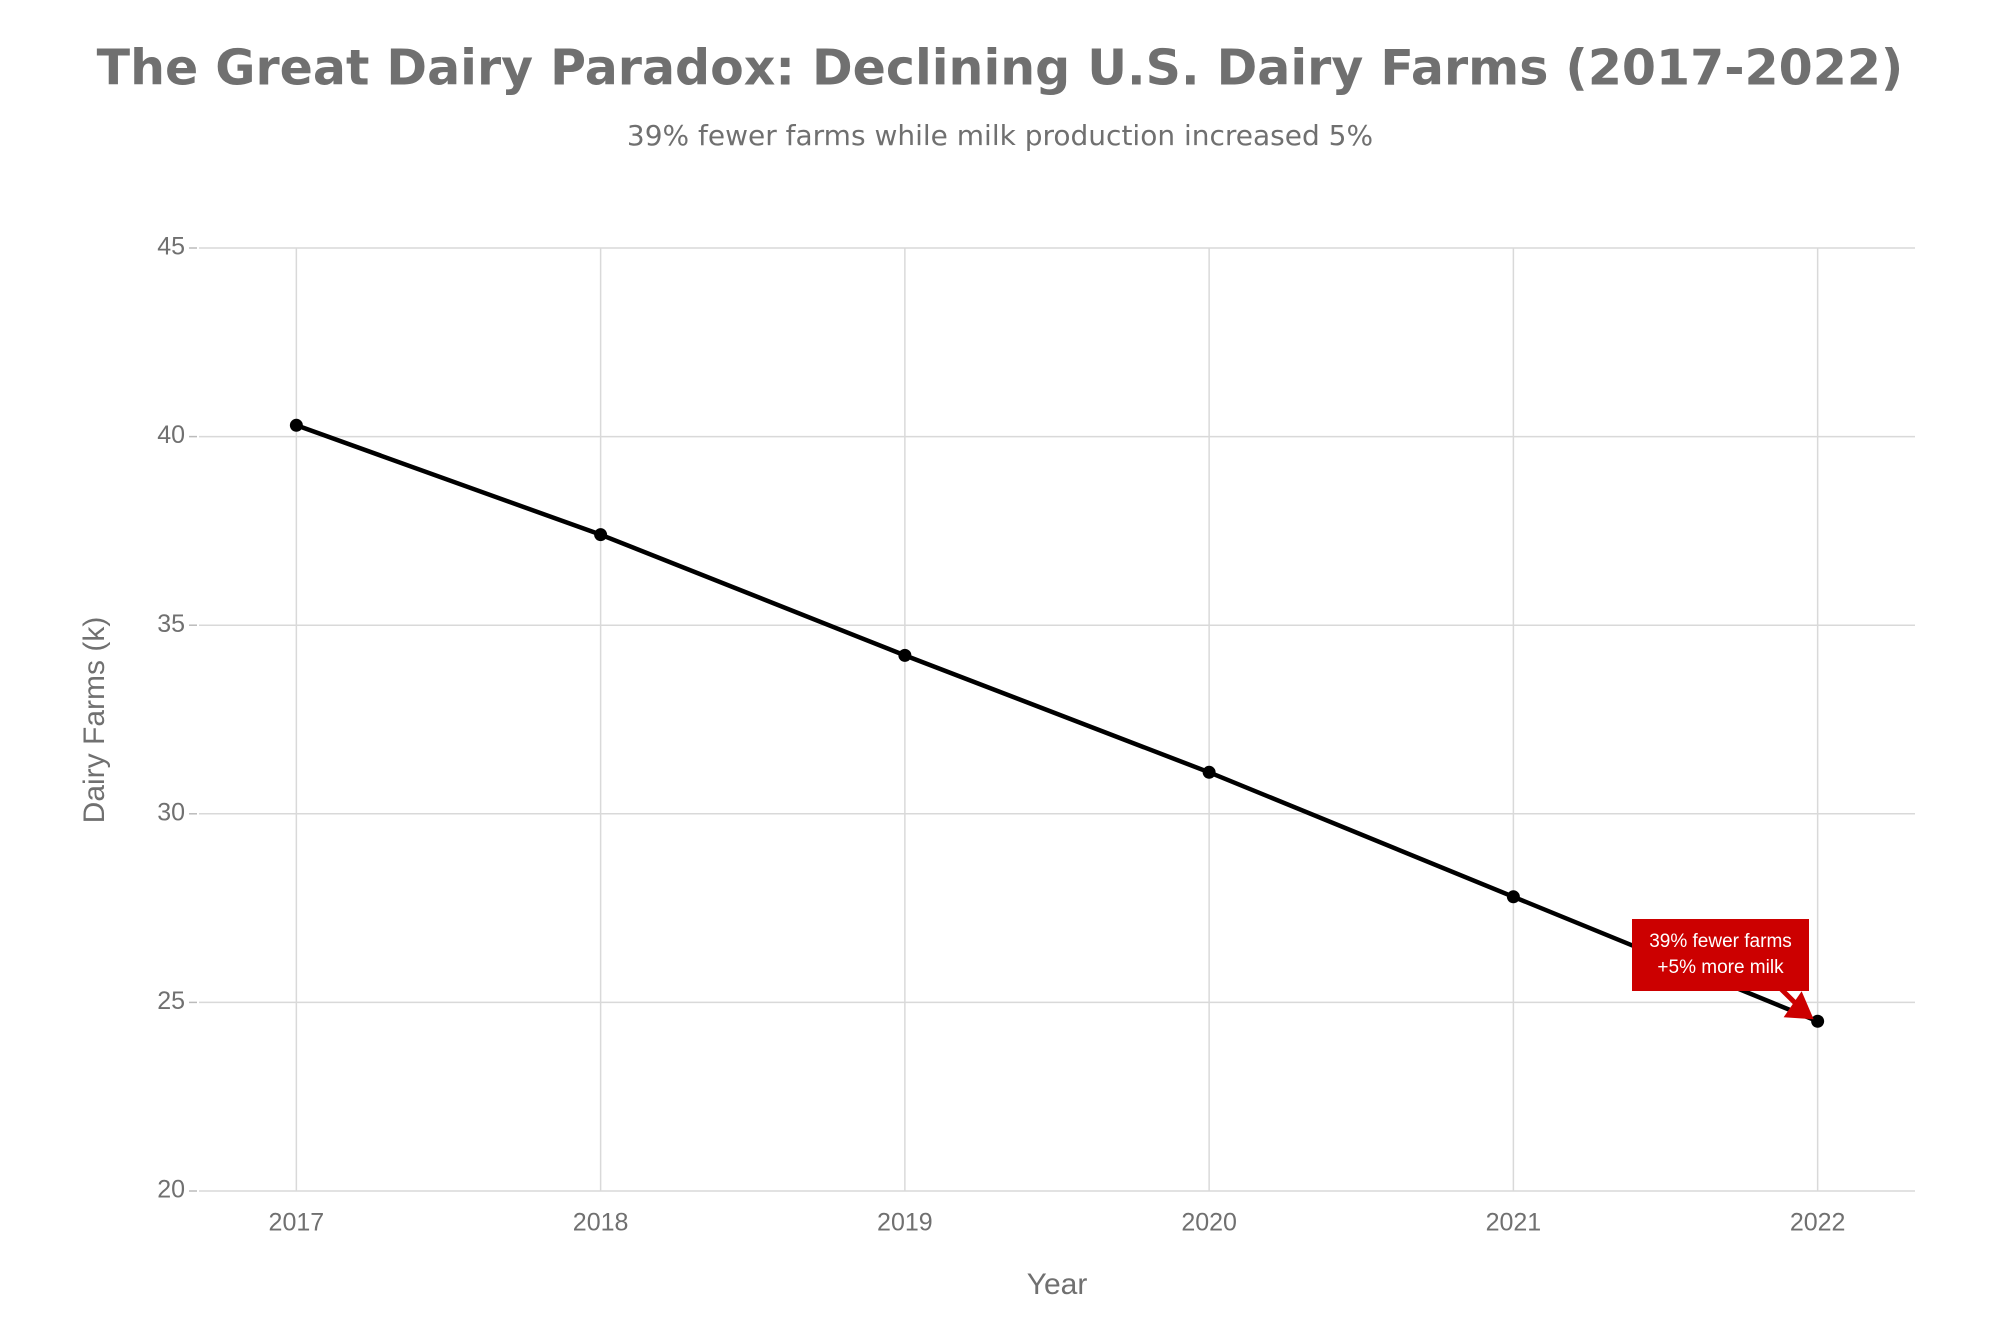  What do you see at coordinates (1798, 1005) in the screenshot?
I see `annotation-arrowhead` at bounding box center [1798, 1005].